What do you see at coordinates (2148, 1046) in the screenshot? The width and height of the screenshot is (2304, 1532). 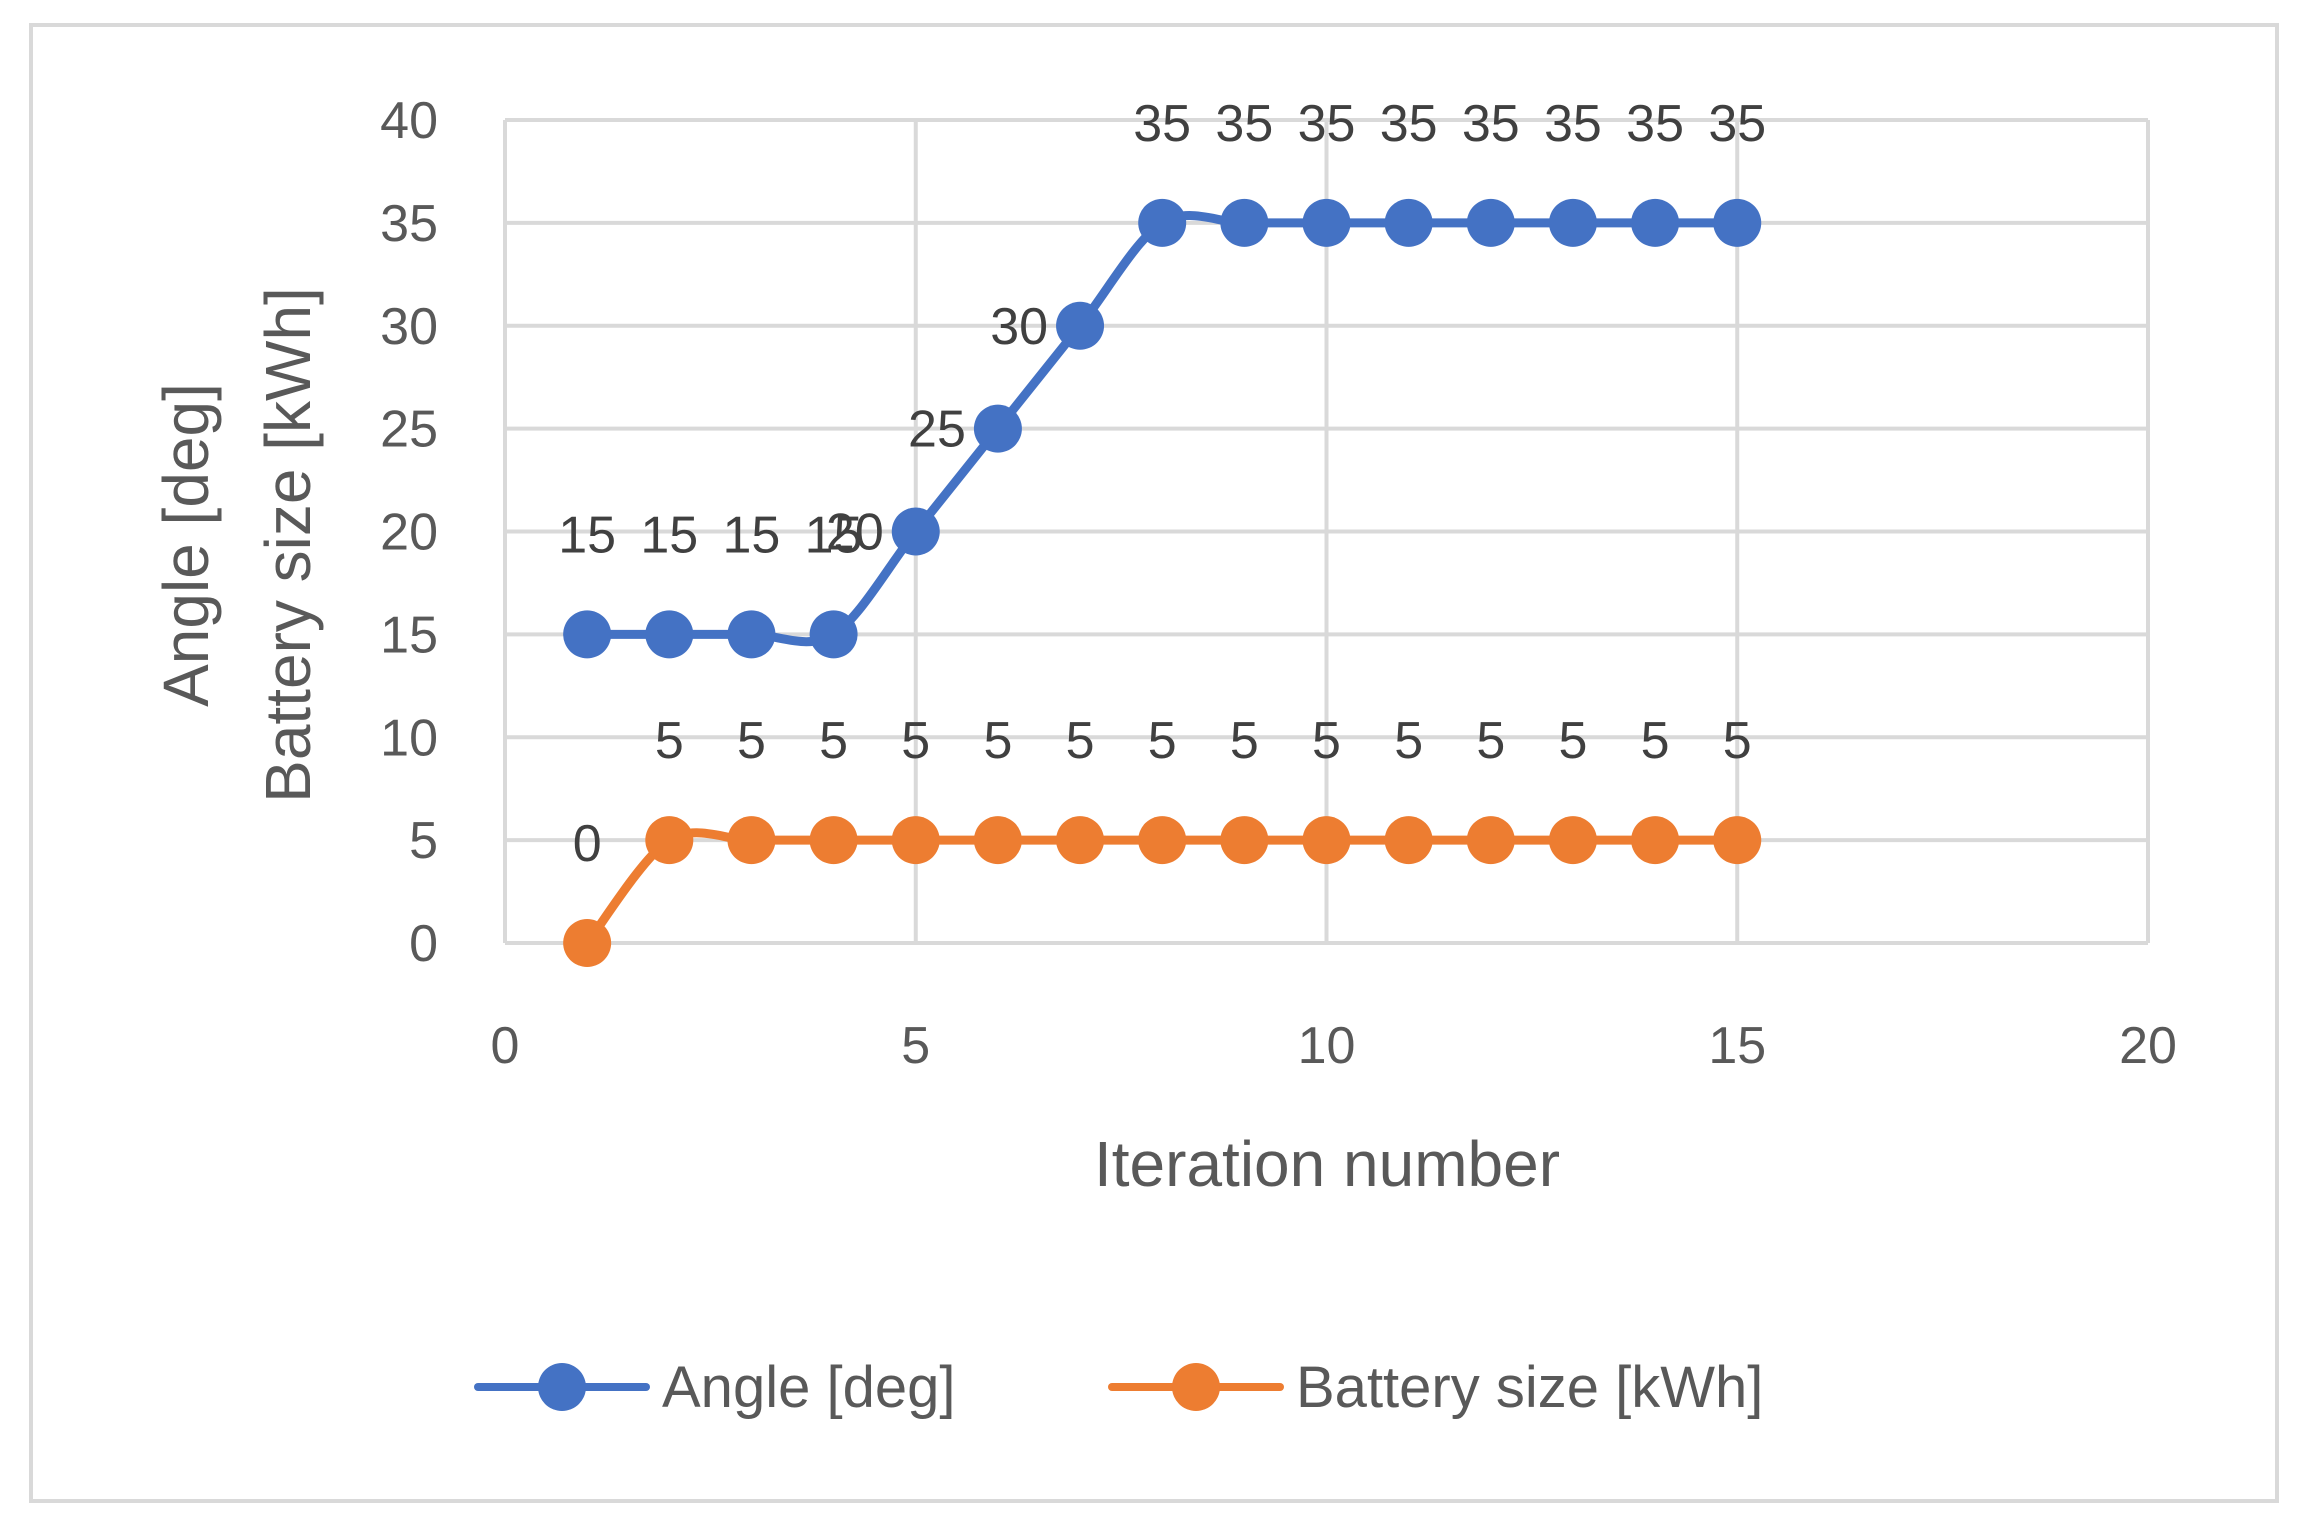 I see `x-tick-label: 20` at bounding box center [2148, 1046].